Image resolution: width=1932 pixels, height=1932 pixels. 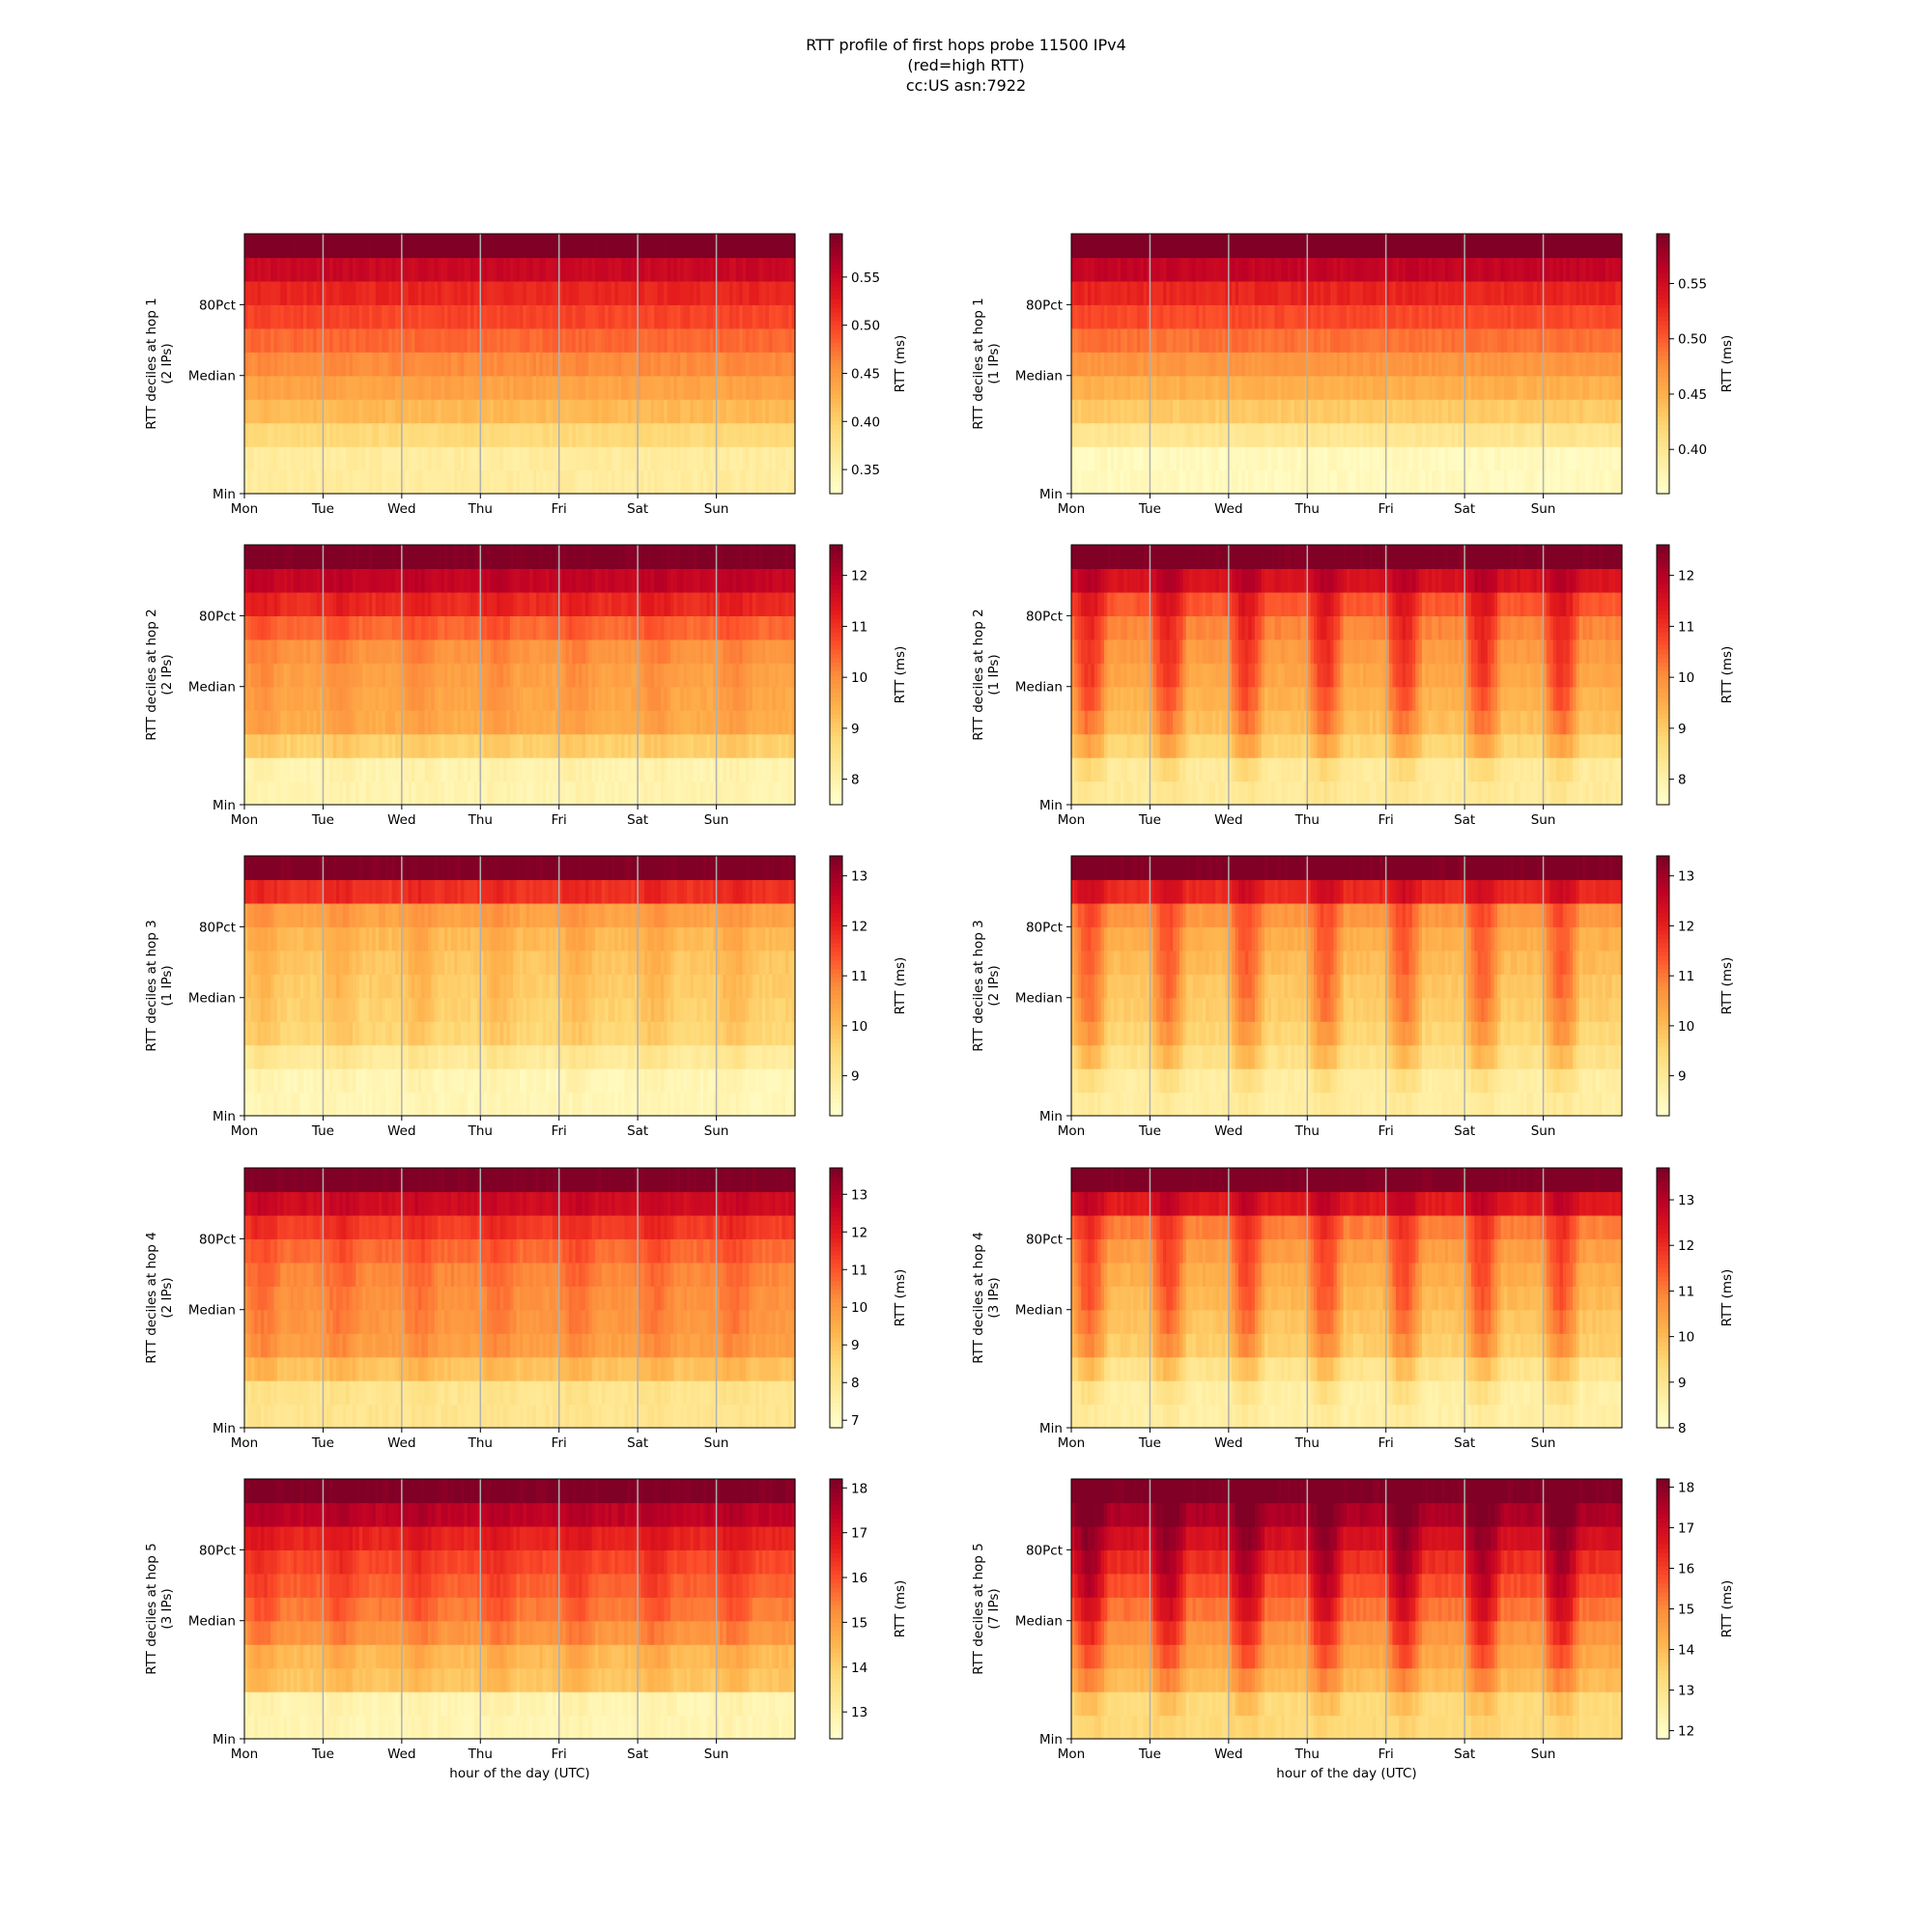 What do you see at coordinates (151, 364) in the screenshot?
I see `y-axis-label: RTT deciles at hop 1` at bounding box center [151, 364].